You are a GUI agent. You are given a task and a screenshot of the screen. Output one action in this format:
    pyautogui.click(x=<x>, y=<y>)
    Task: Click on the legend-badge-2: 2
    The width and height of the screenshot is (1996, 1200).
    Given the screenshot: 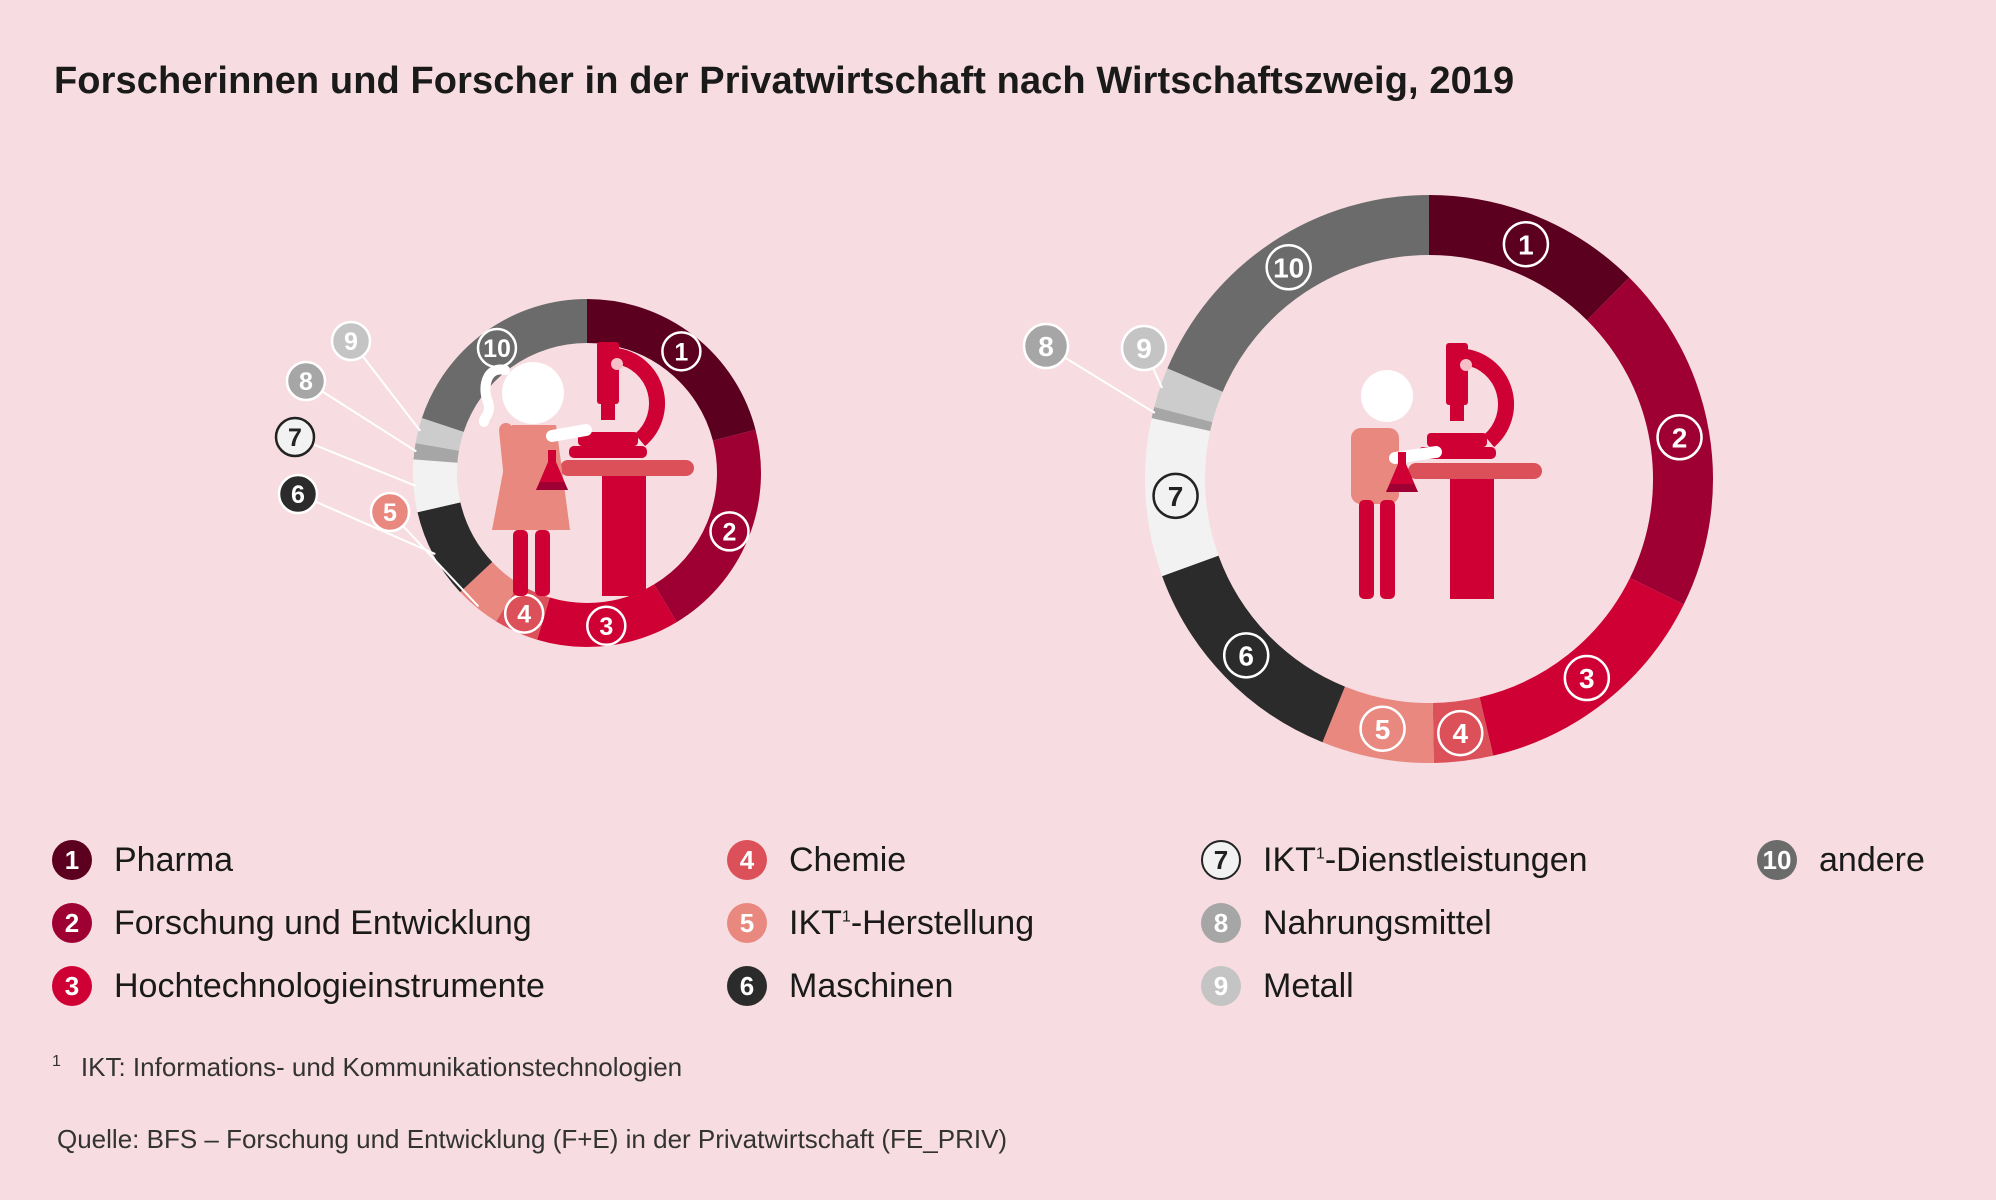 What is the action you would take?
    pyautogui.click(x=72, y=923)
    